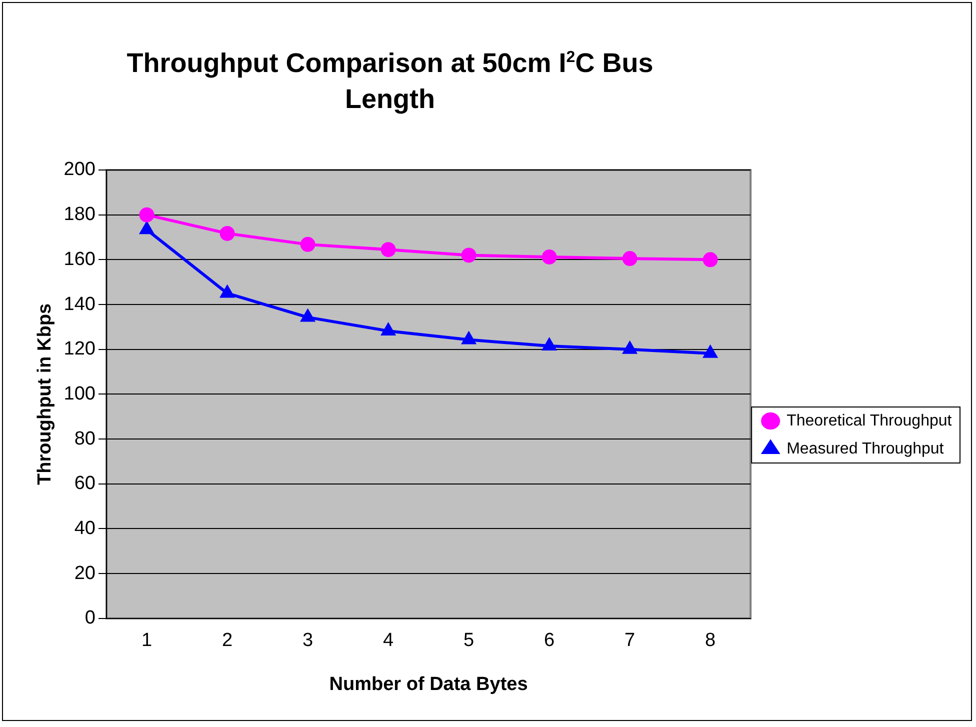 This screenshot has height=727, width=976. Describe the element at coordinates (469, 641) in the screenshot. I see `x-tick-label: 5` at that location.